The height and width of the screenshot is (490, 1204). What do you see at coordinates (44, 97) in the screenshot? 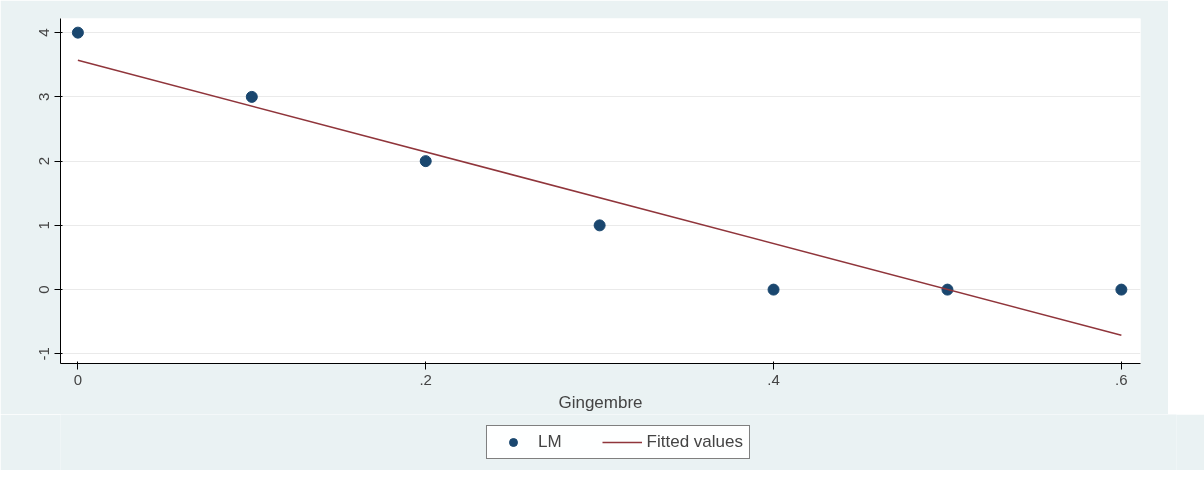
I see `y-tick-label: 3` at bounding box center [44, 97].